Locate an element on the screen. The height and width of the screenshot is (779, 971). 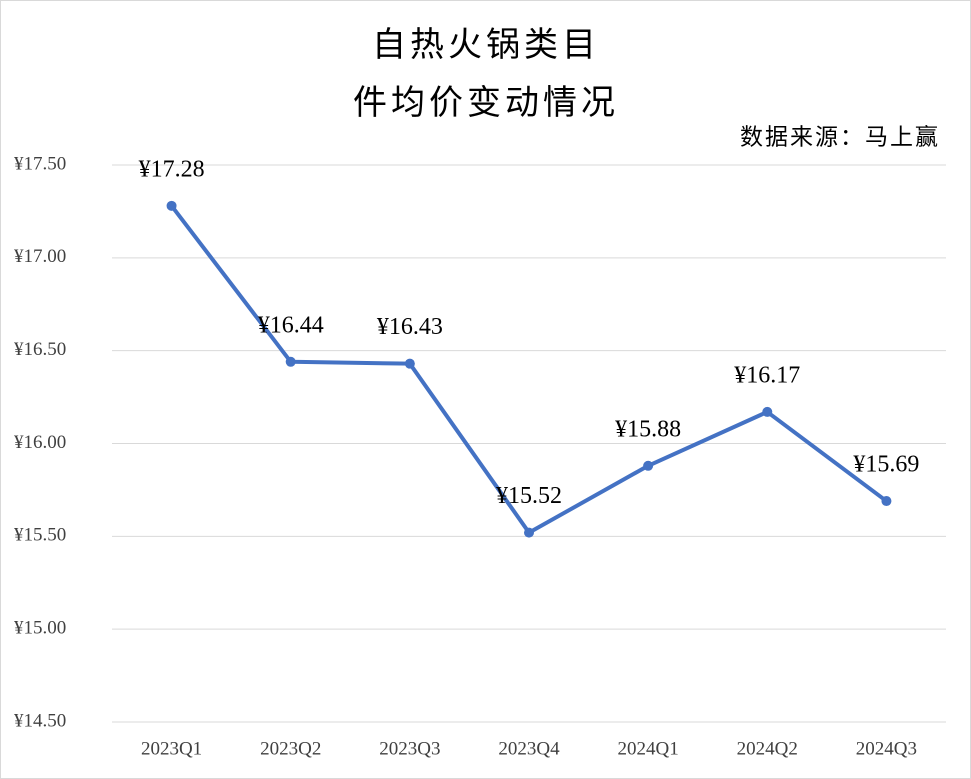
value-label: ¥15.52 is located at coordinates (529, 496).